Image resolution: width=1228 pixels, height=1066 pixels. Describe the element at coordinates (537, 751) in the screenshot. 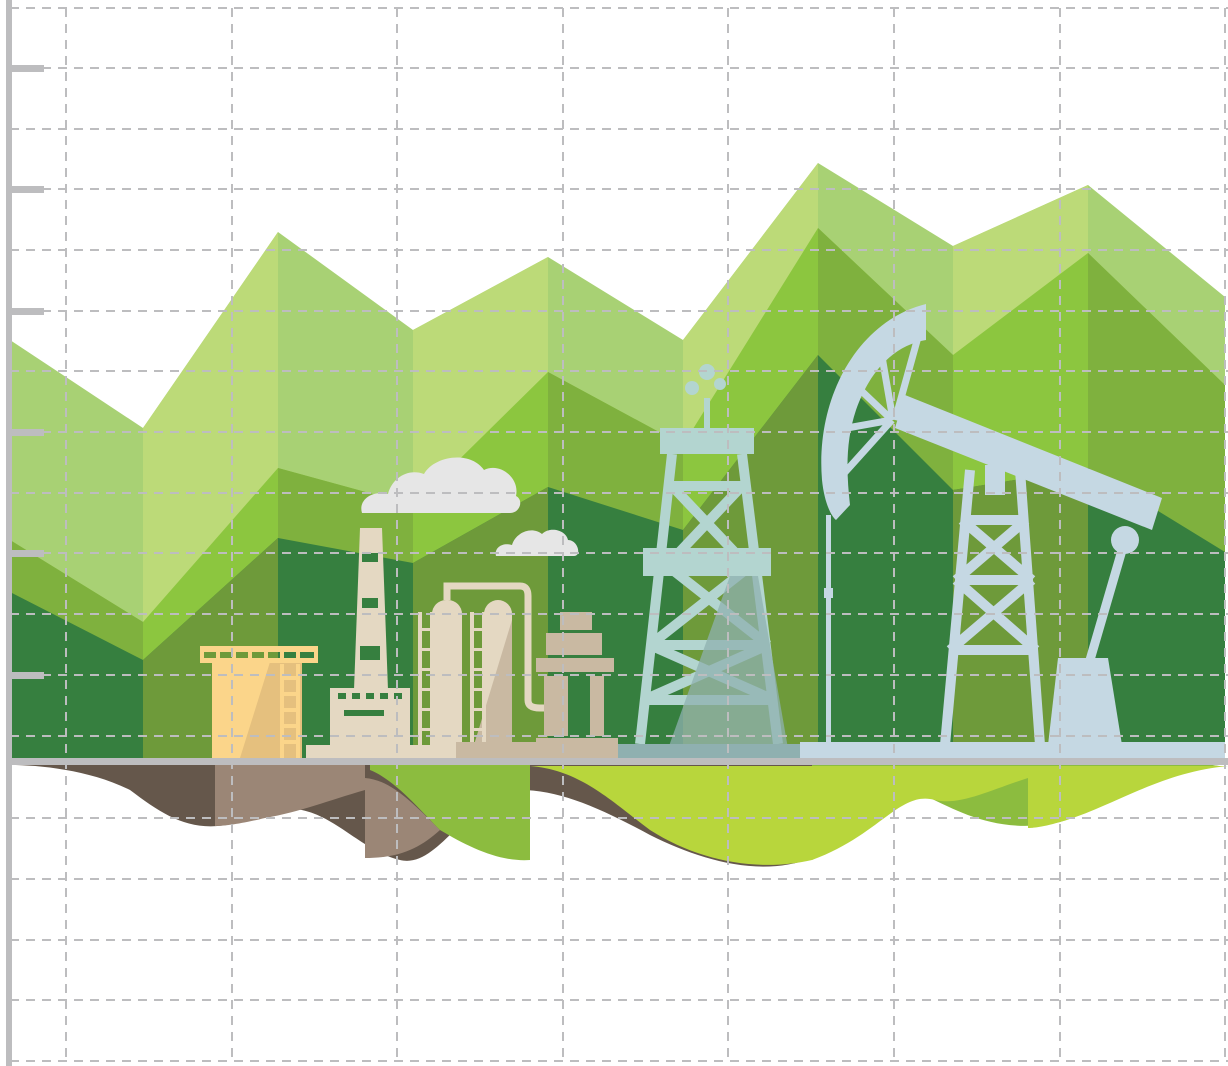

I see `refinery-base` at that location.